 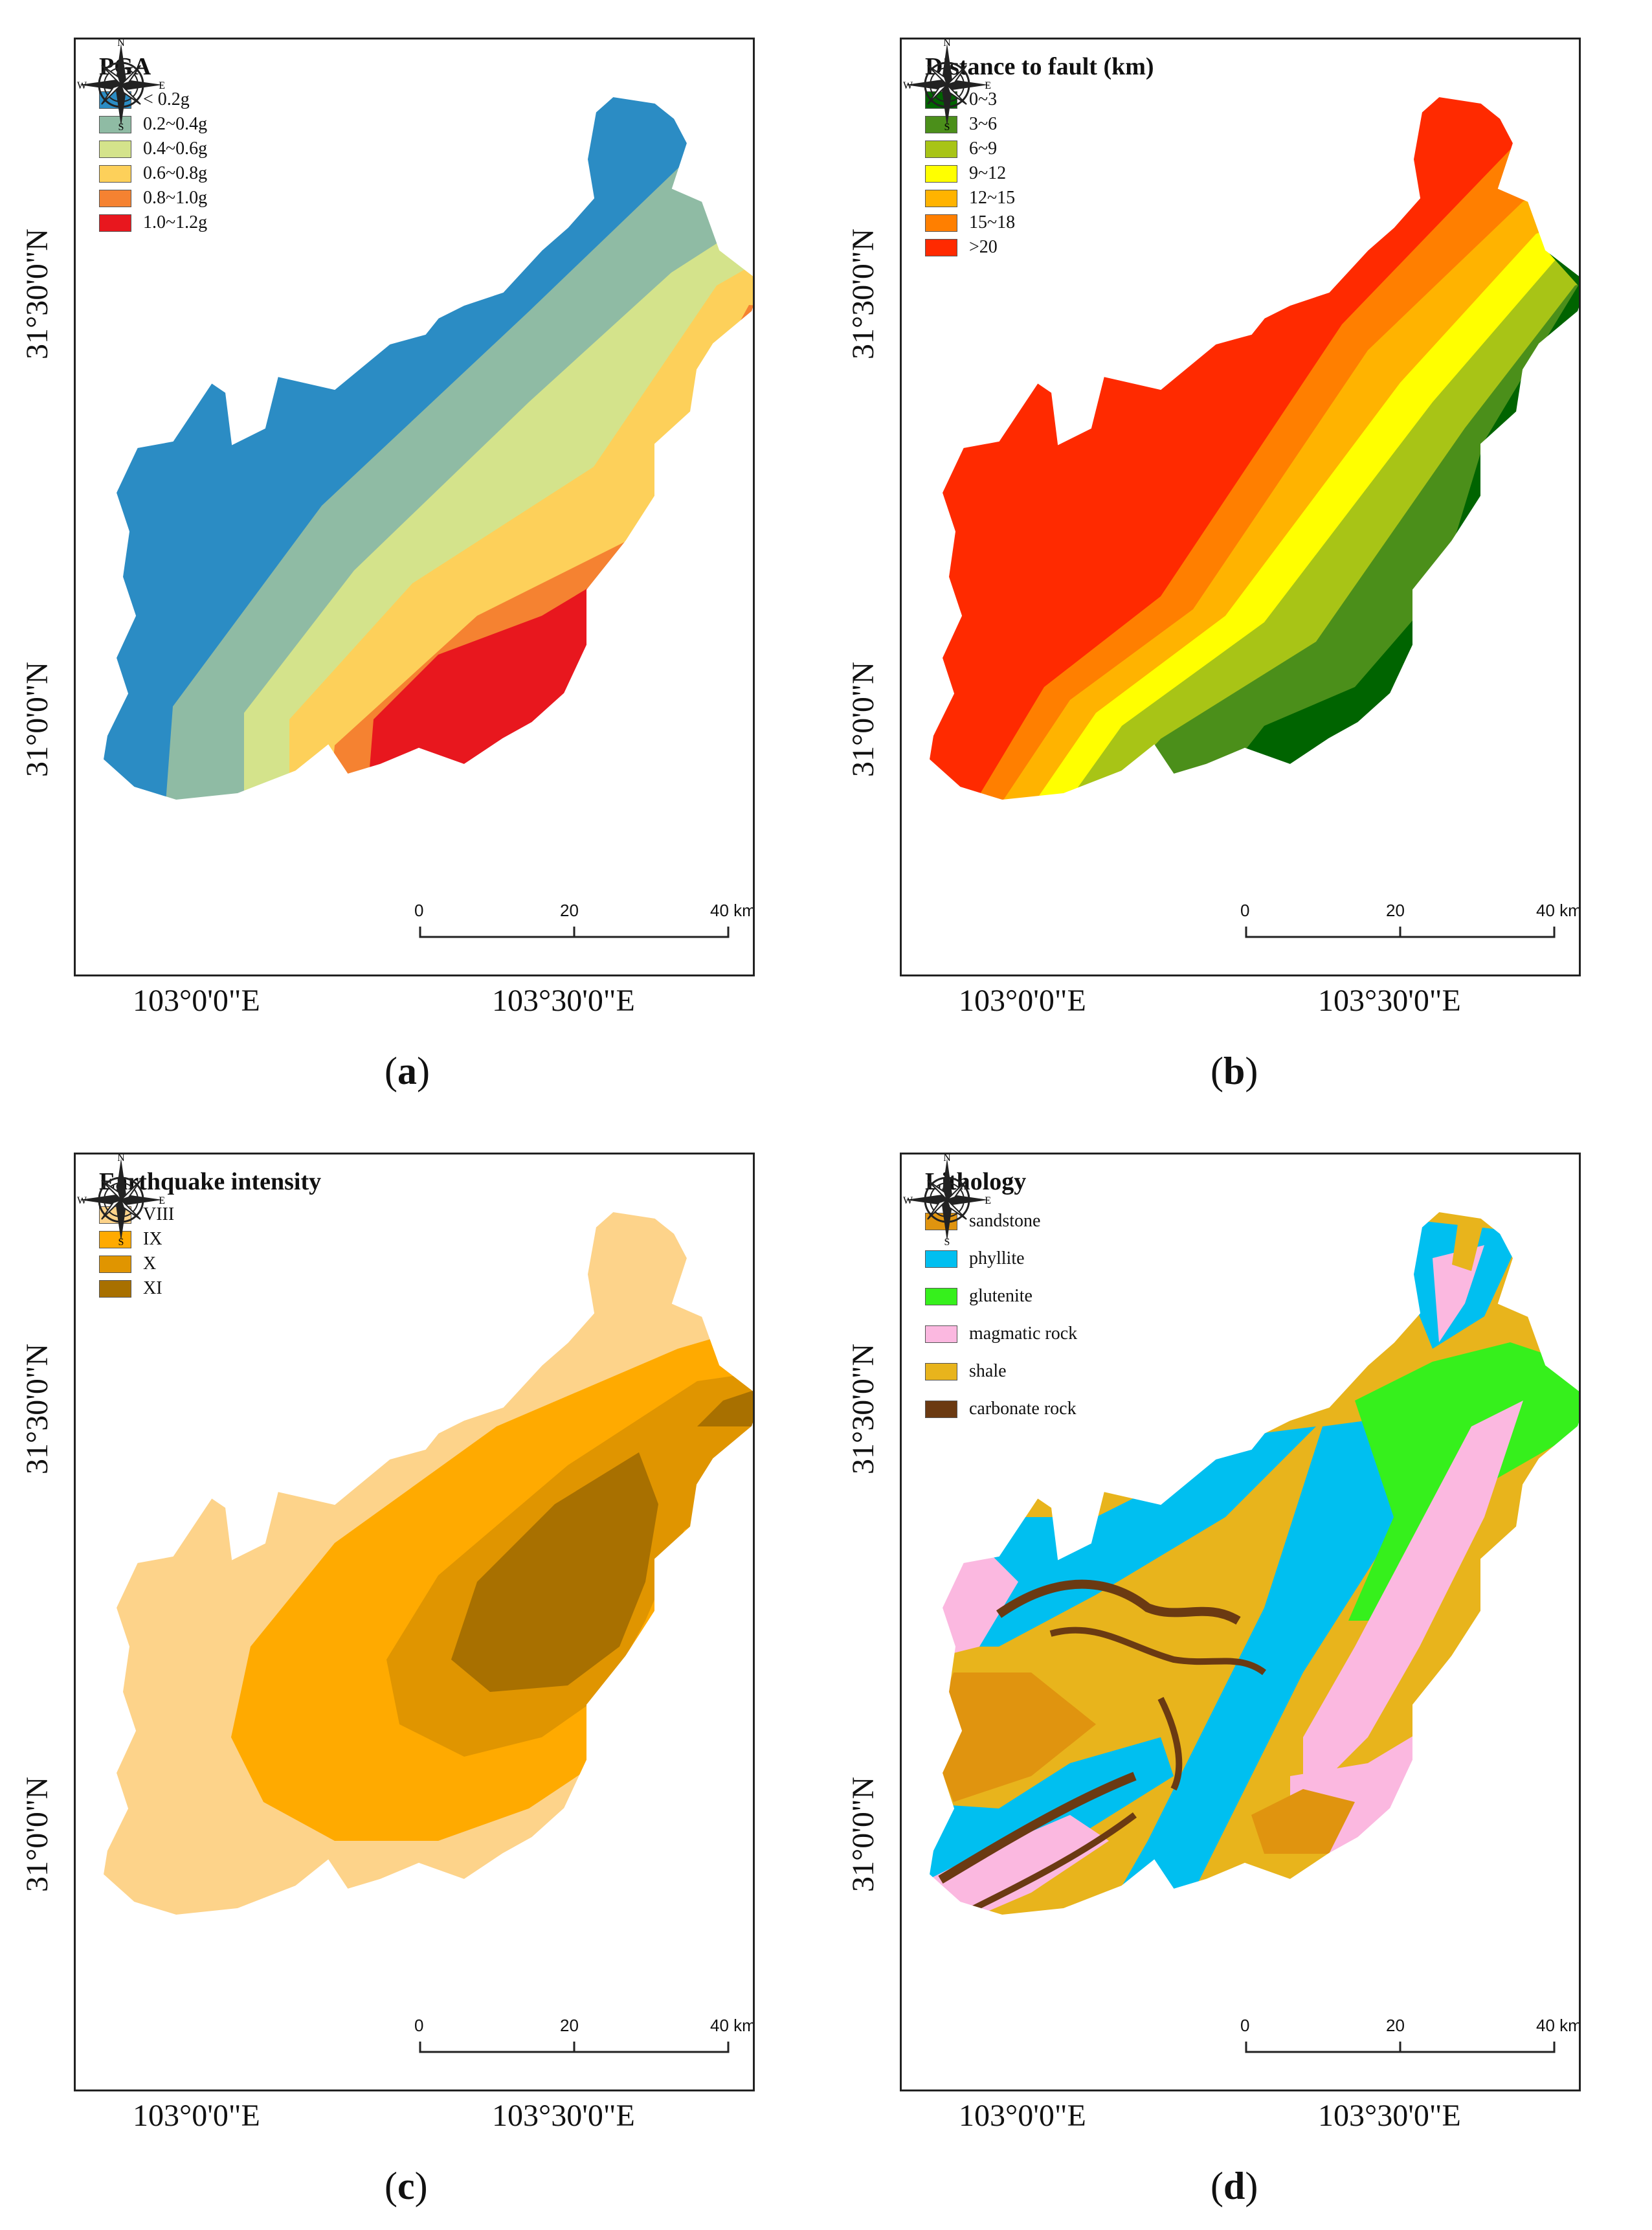 What do you see at coordinates (175, 198) in the screenshot?
I see `legend-label: 0.8~1.0g` at bounding box center [175, 198].